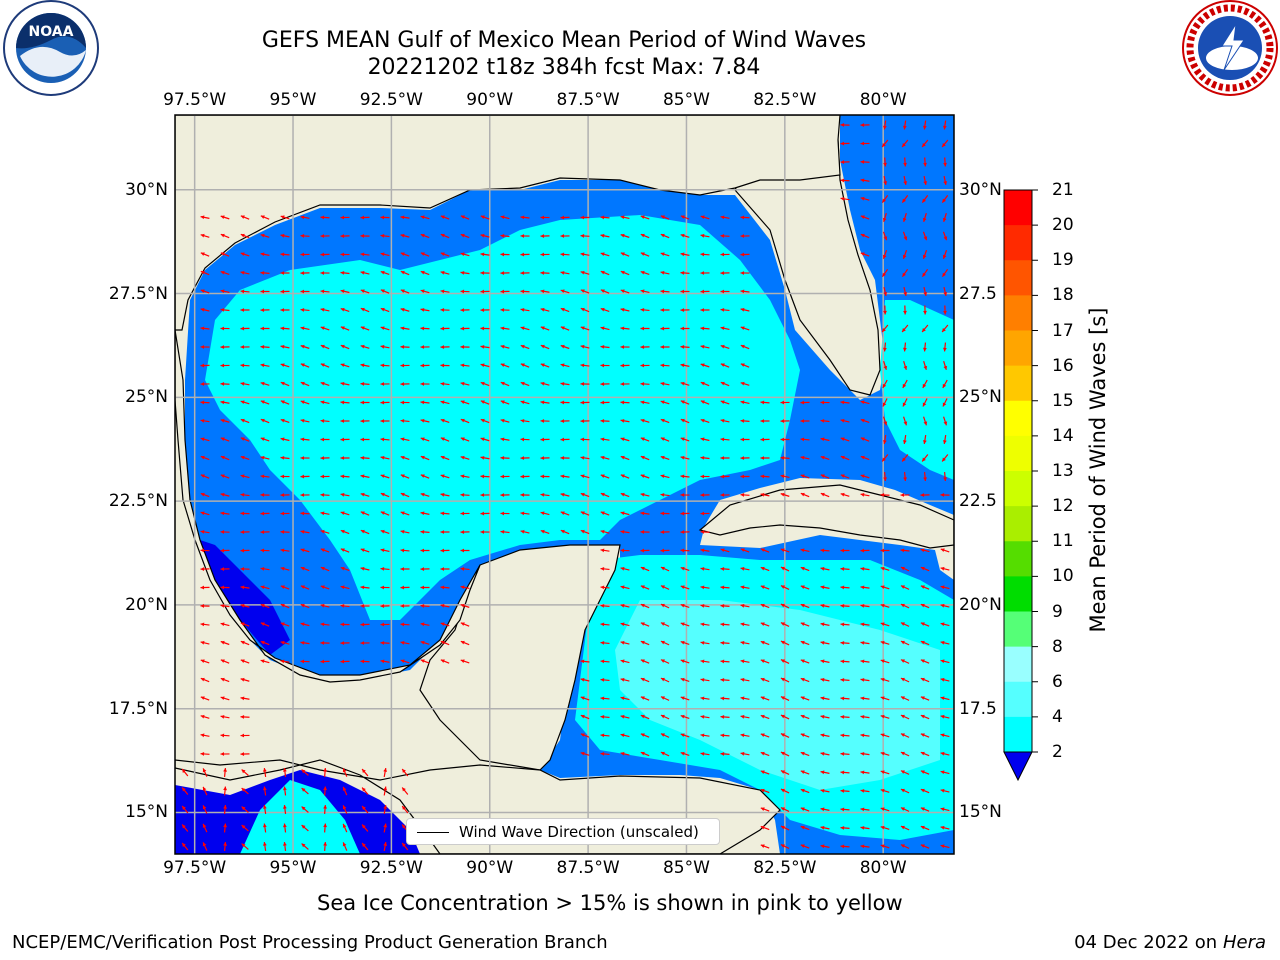  What do you see at coordinates (1018, 278) in the screenshot?
I see `colorbar-segment` at bounding box center [1018, 278].